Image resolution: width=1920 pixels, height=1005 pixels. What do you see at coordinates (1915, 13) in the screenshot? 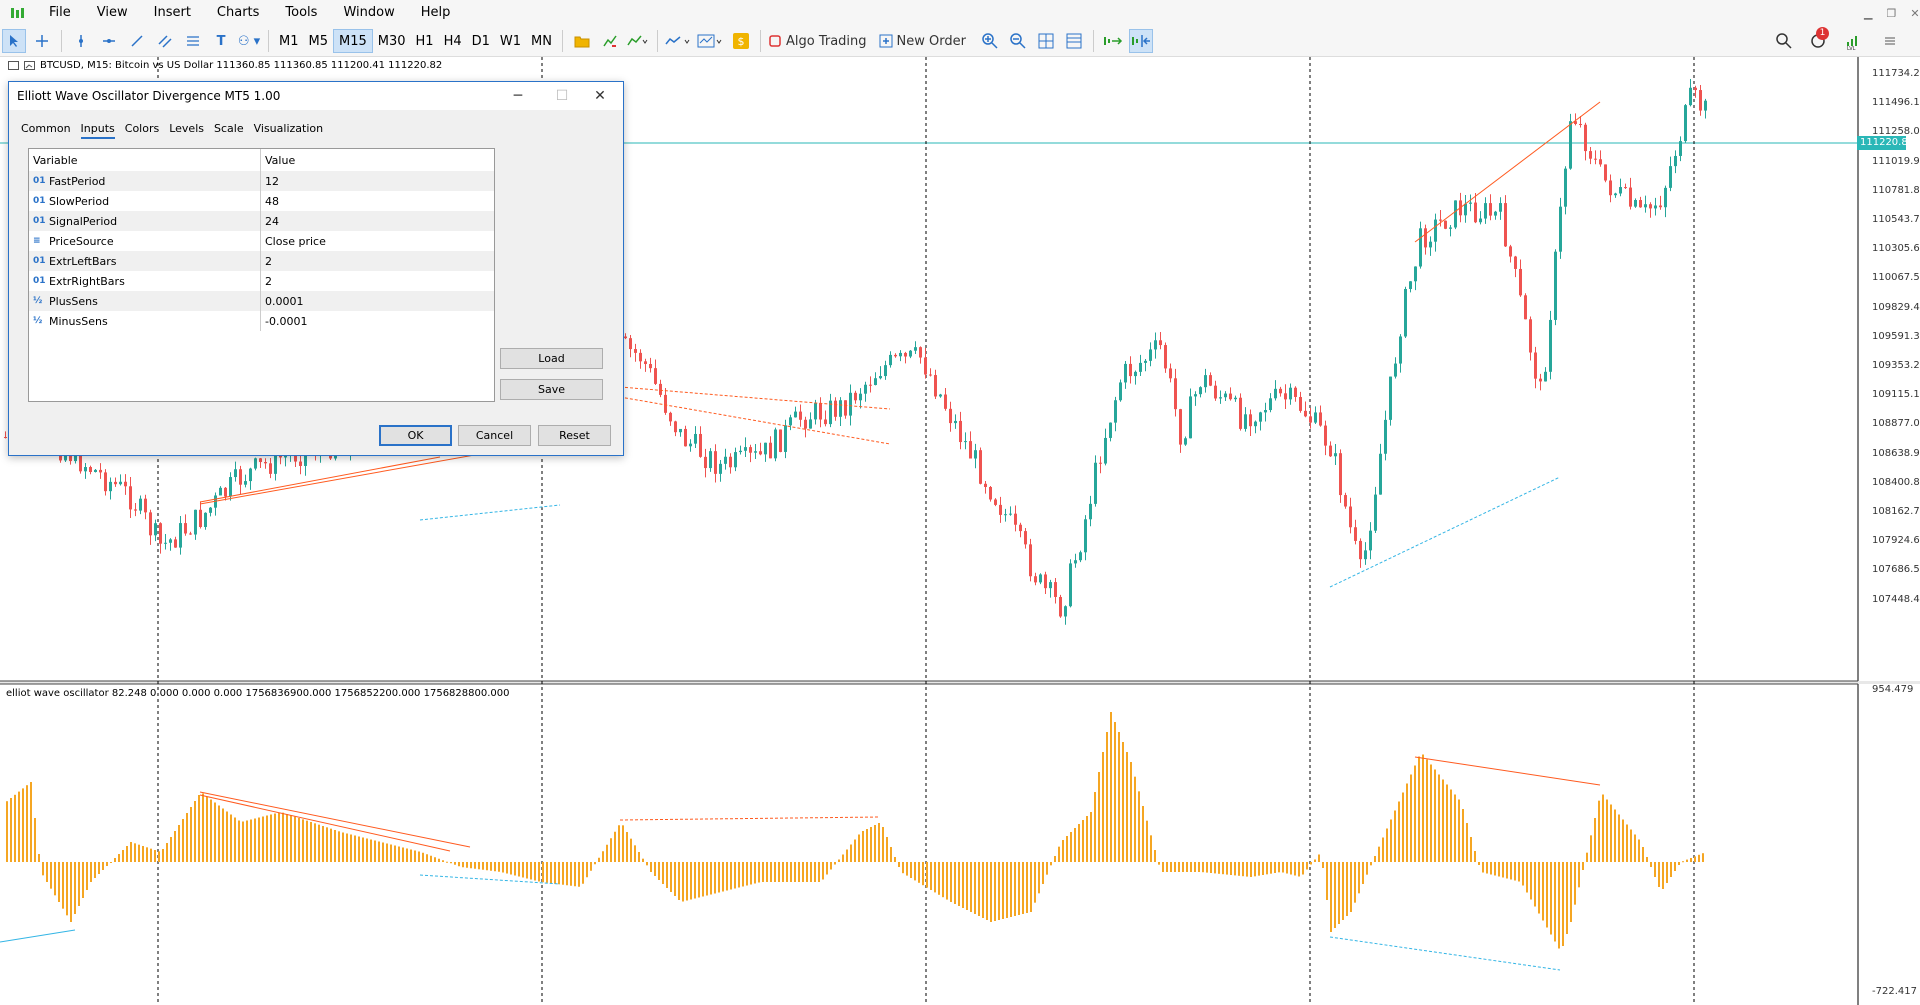
I see `close-window-icon: ✕` at bounding box center [1915, 13].